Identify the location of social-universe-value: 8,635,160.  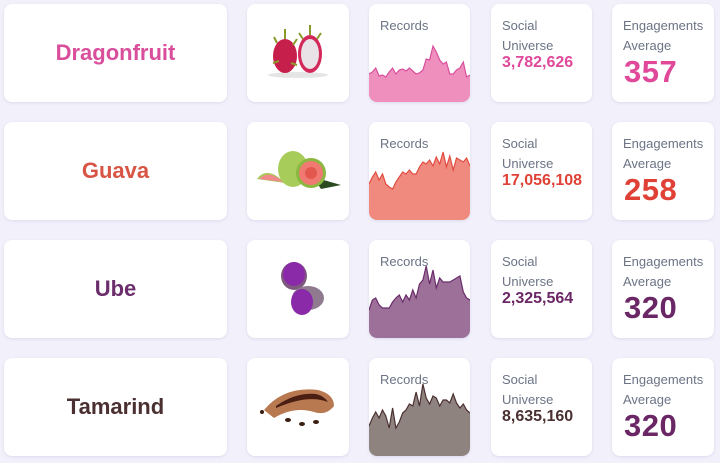
(538, 416).